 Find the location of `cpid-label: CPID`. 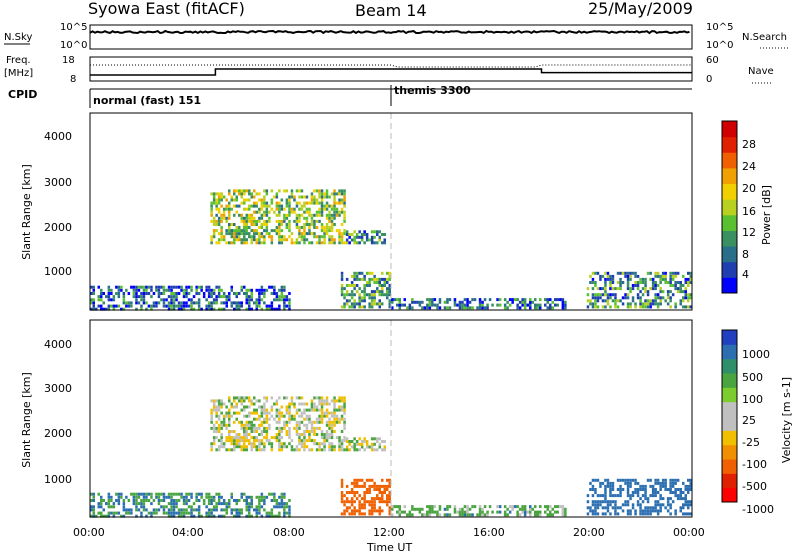

cpid-label: CPID is located at coordinates (22, 94).